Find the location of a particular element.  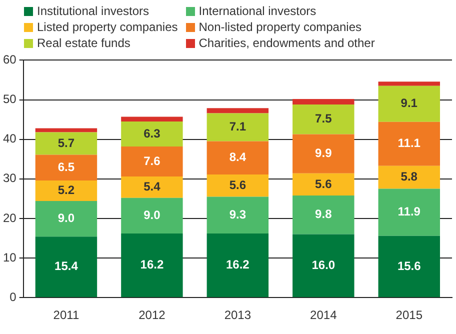

data-label: 15.6 is located at coordinates (409, 265).